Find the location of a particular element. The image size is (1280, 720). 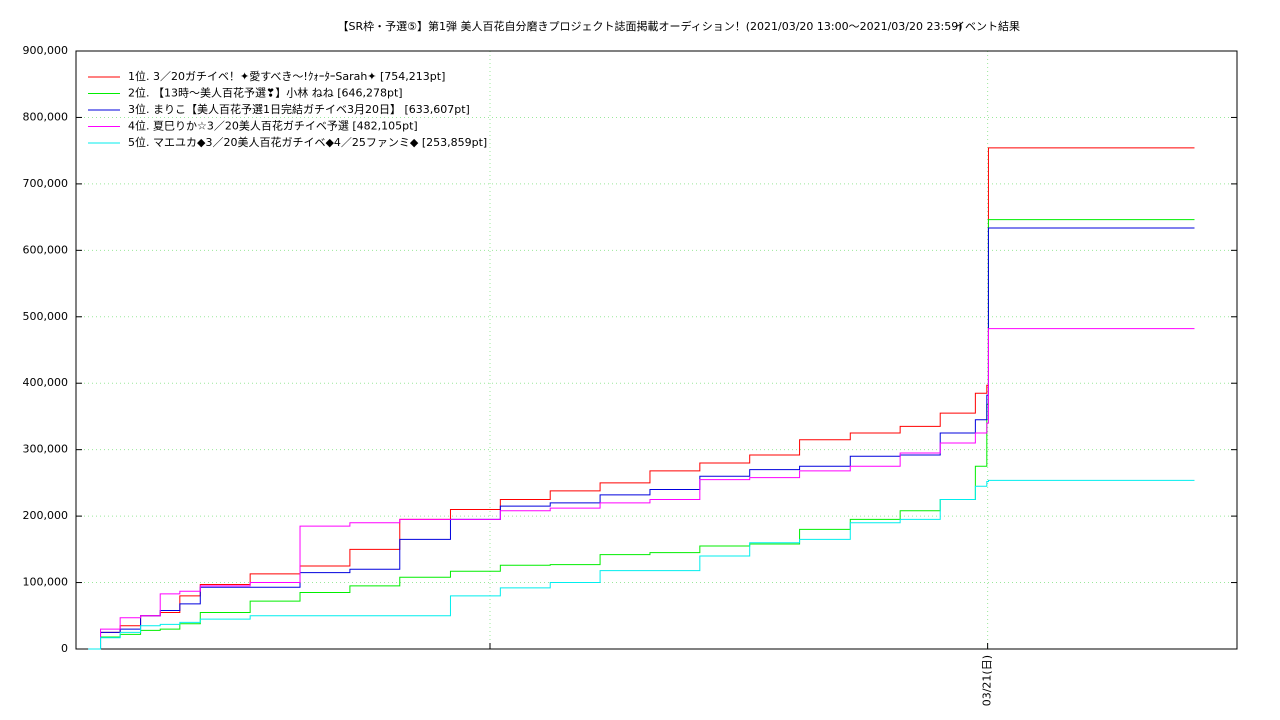

y-tick-label: 500,000 is located at coordinates (46, 316).